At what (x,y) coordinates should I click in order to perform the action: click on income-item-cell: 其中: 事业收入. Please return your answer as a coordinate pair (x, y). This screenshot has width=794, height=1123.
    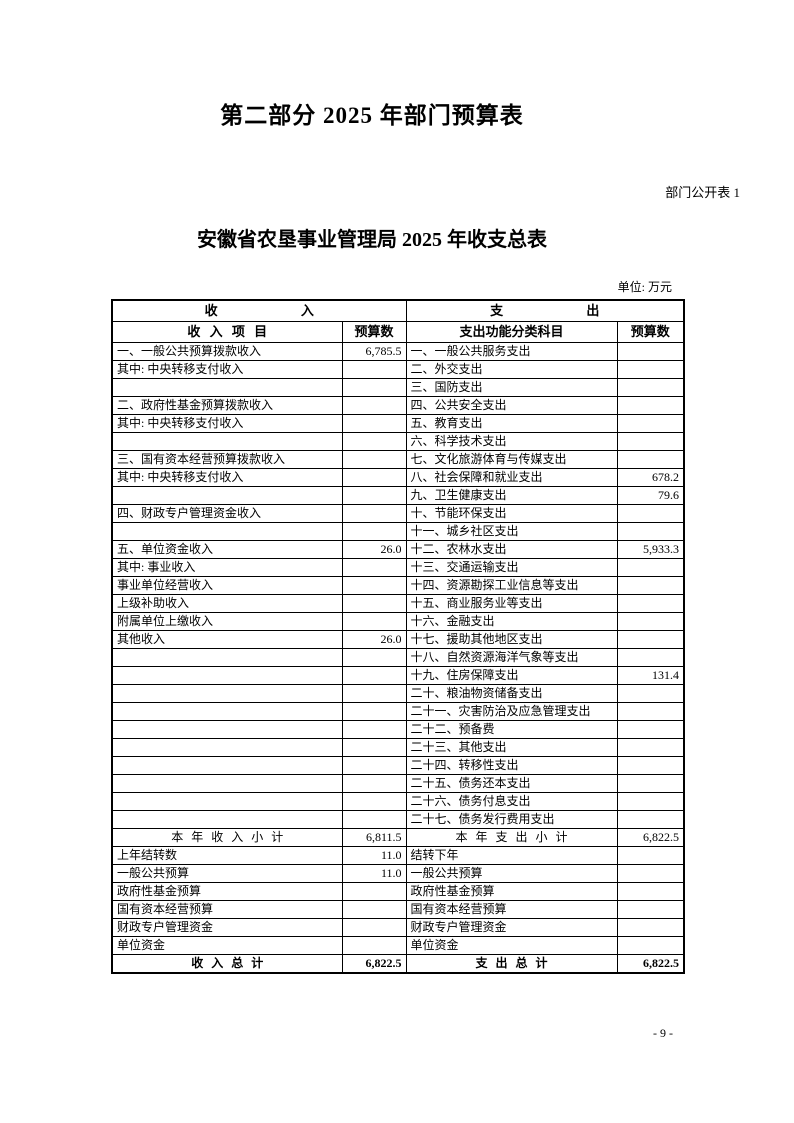
    Looking at the image, I should click on (227, 567).